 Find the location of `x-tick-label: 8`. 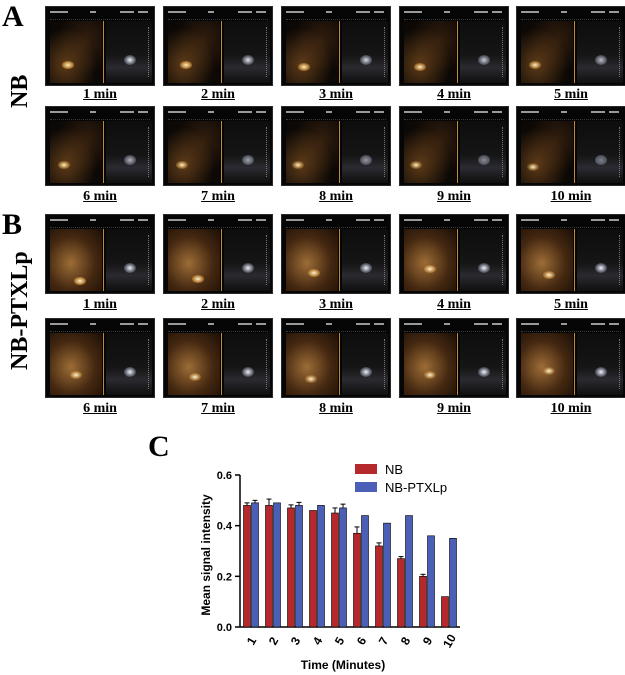

x-tick-label: 8 is located at coordinates (406, 640).